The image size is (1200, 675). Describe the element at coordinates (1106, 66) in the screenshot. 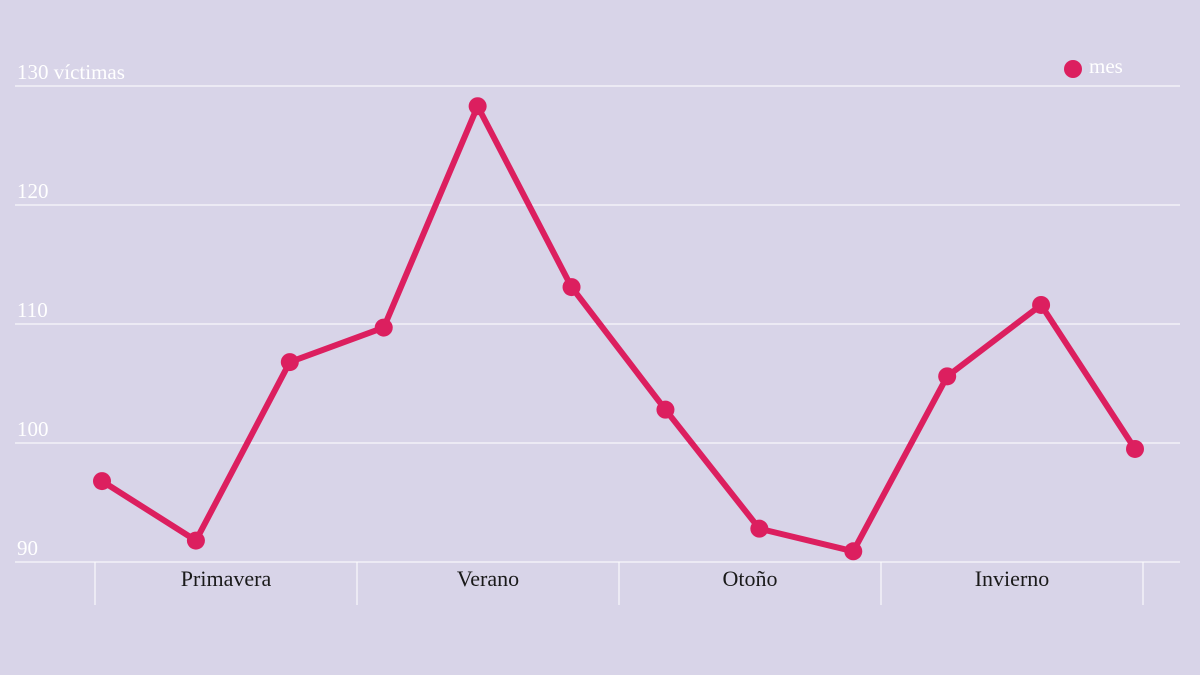

I see `legend-label: mes` at that location.